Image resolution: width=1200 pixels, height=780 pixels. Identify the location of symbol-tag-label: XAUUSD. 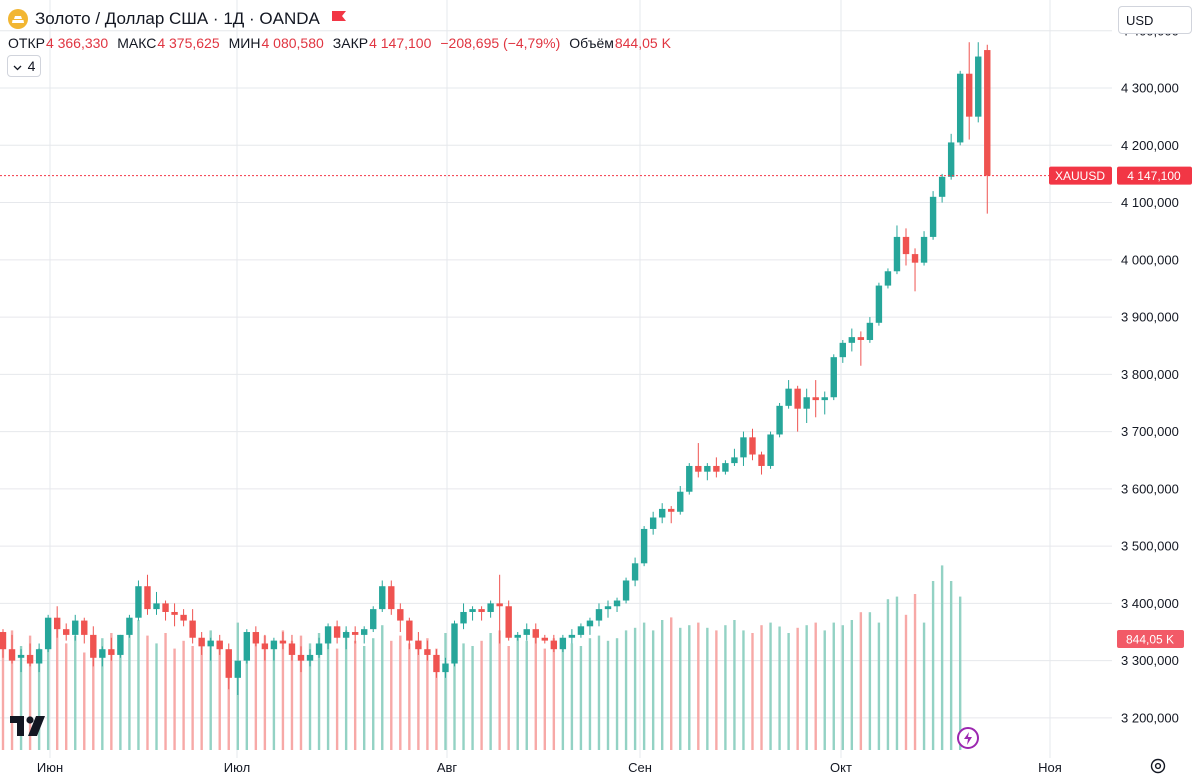
(1080, 176).